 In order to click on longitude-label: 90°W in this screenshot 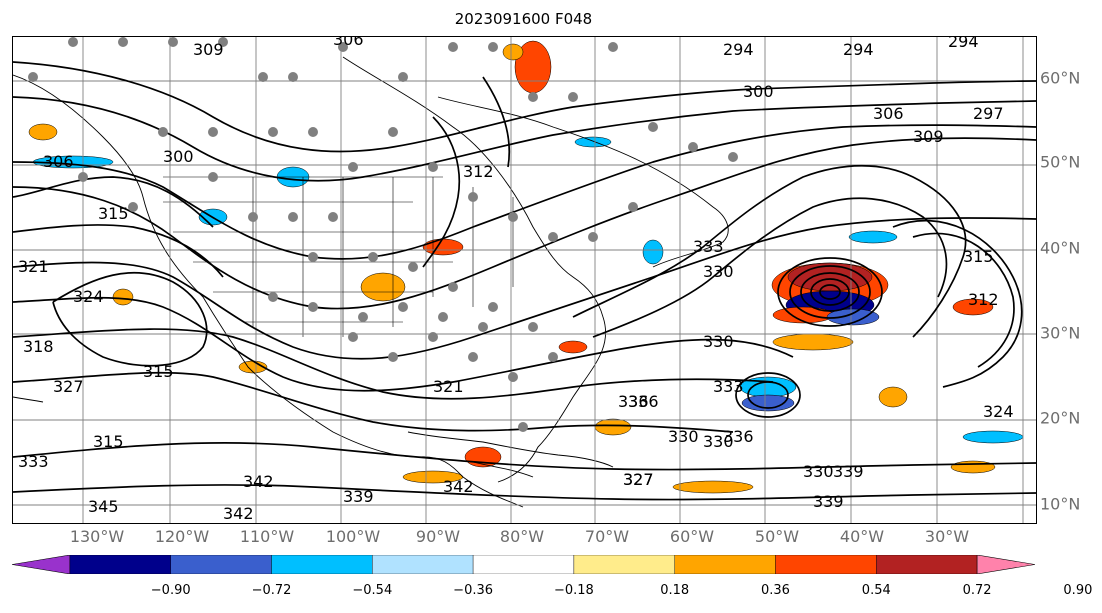, I will do `click(438, 536)`.